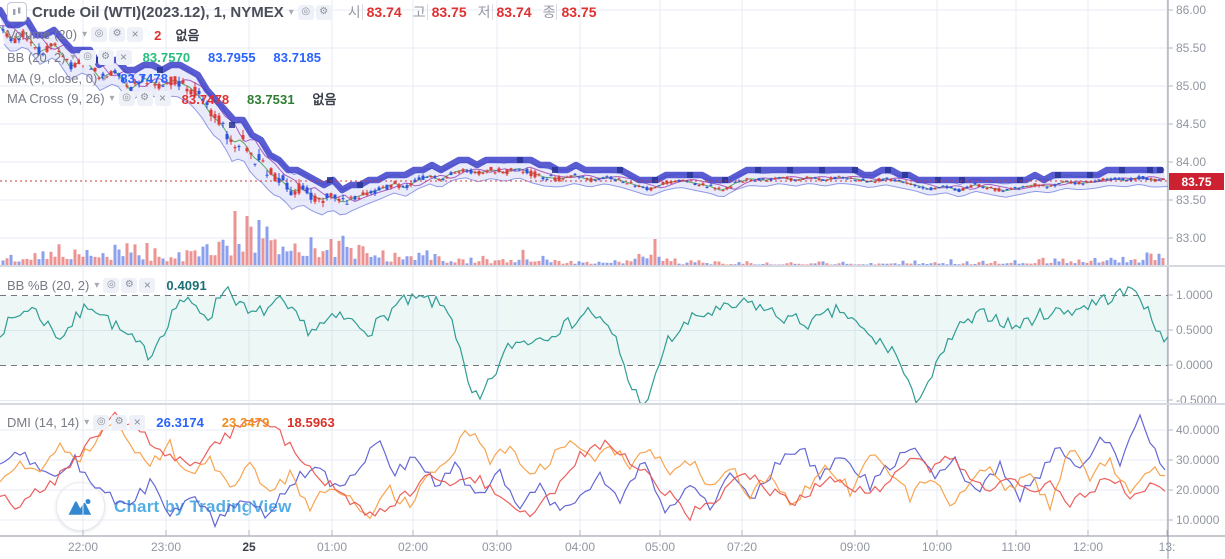 The width and height of the screenshot is (1225, 559). What do you see at coordinates (52, 78) in the screenshot?
I see `ma-indicator-label: MA (9, close, 0)` at bounding box center [52, 78].